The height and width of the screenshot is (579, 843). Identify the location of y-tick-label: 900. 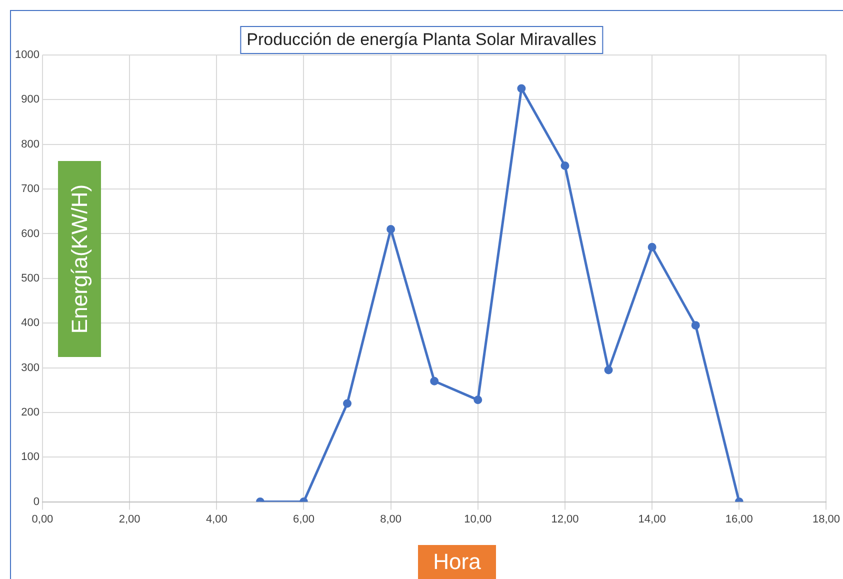
(30, 100).